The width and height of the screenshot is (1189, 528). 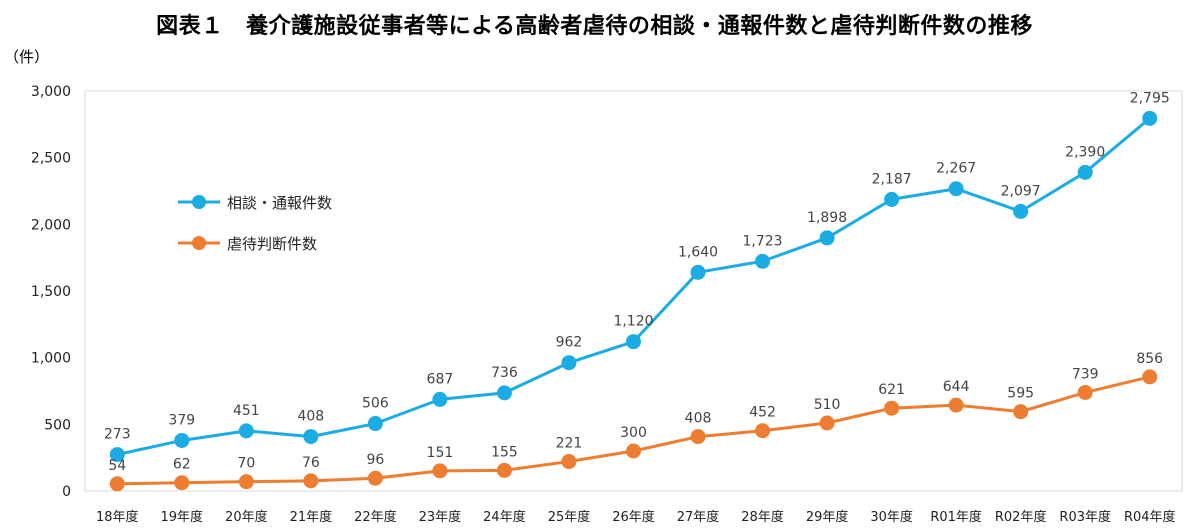 I want to click on data-label: 2,795, so click(x=1150, y=98).